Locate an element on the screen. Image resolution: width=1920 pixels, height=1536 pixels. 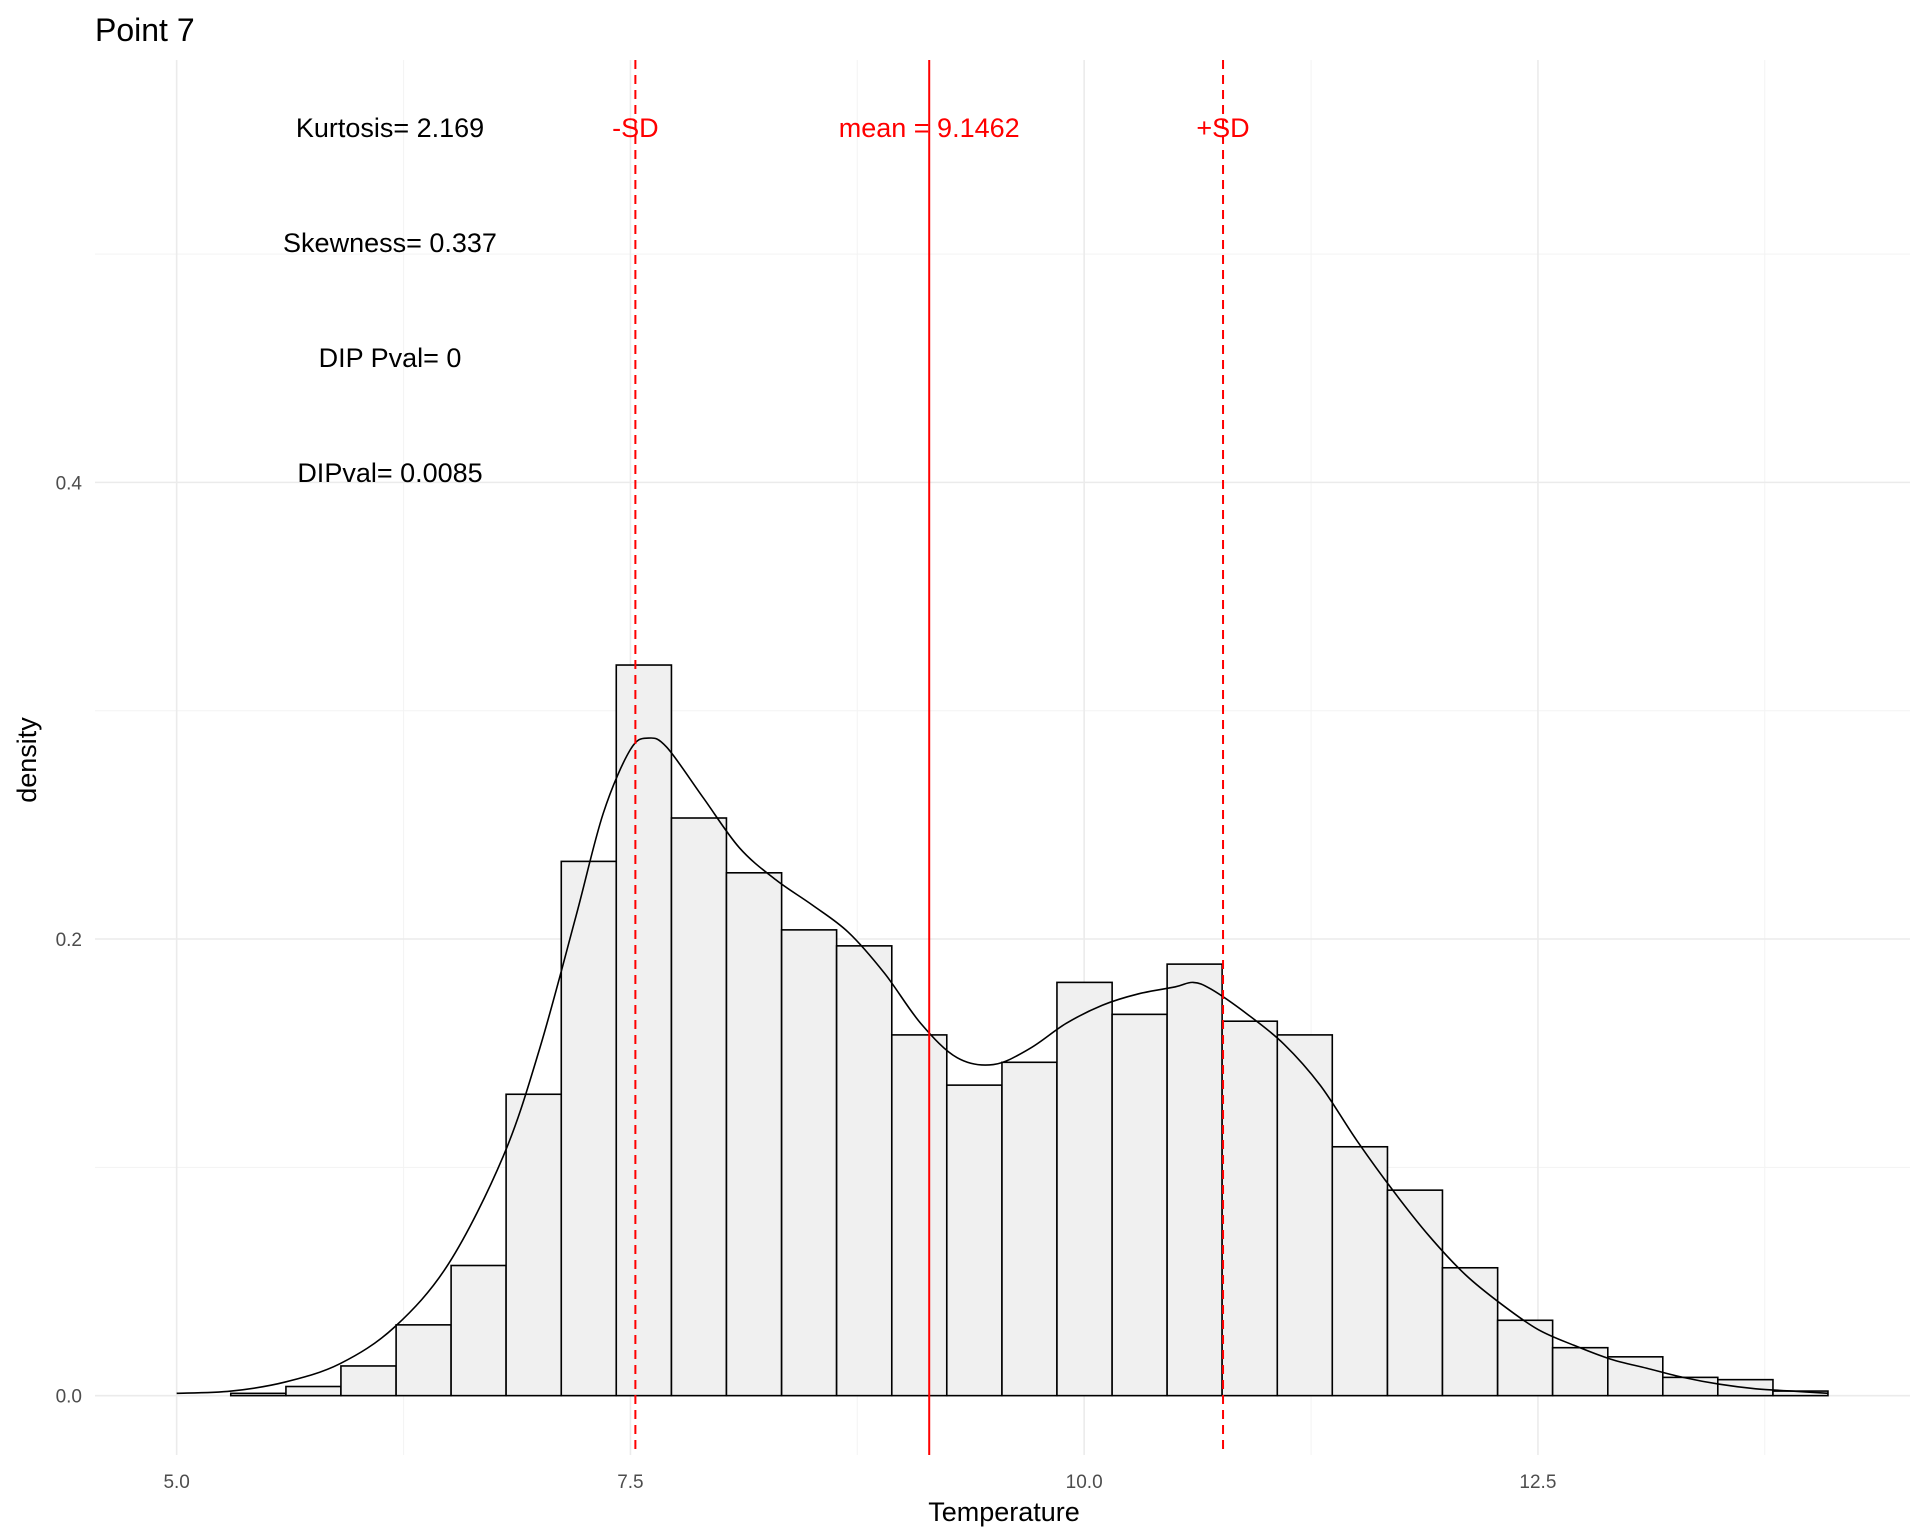
skewness-annotation: Skewness= 0.337 is located at coordinates (390, 243).